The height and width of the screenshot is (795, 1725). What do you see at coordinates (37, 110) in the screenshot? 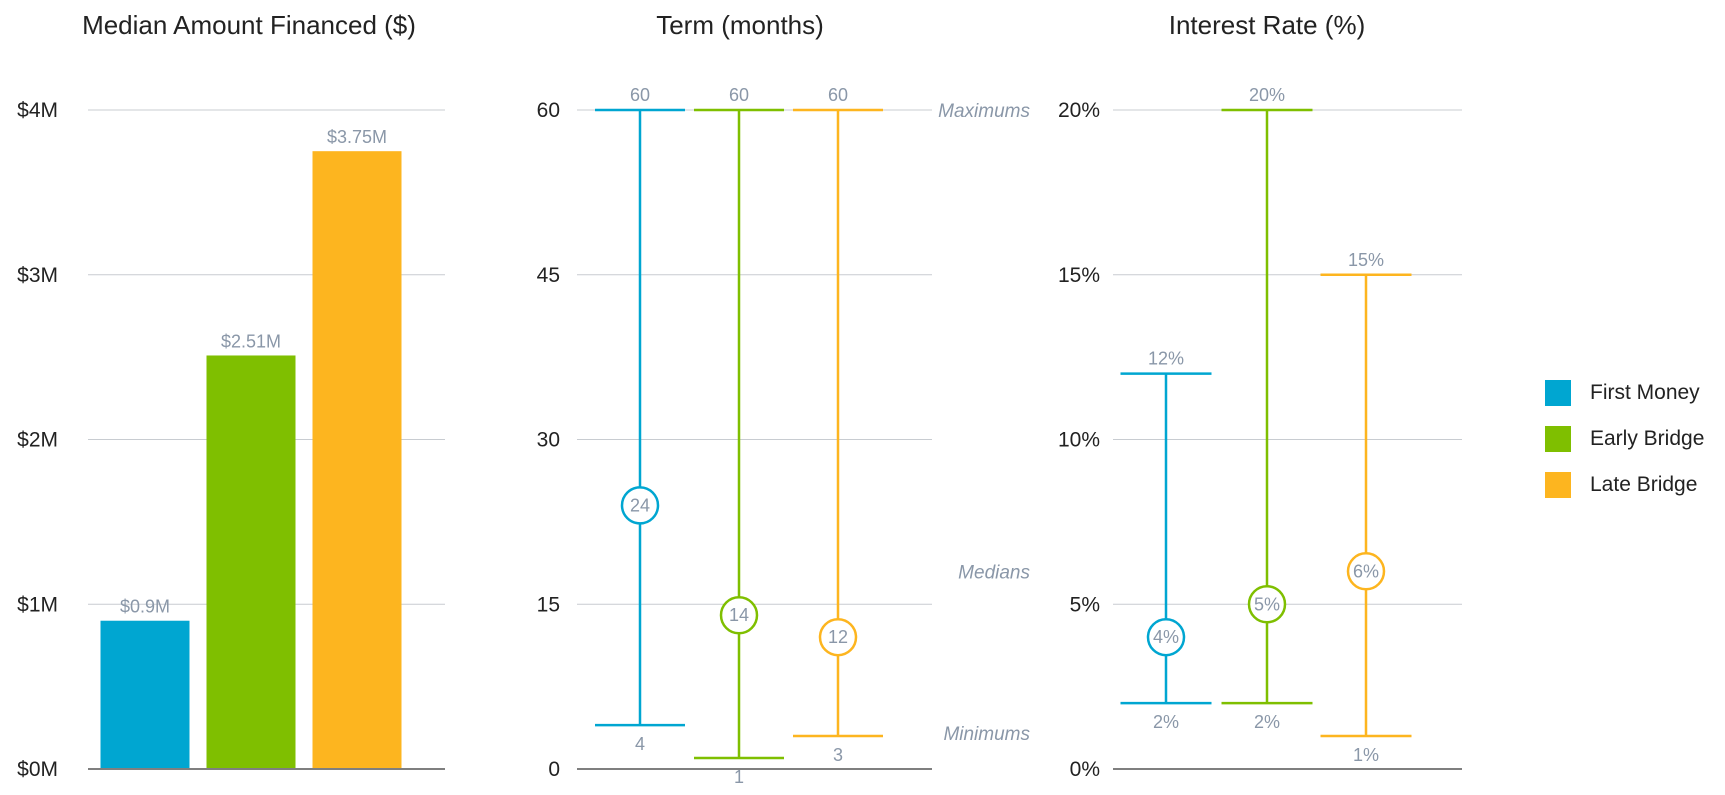
I see `y-tick-label: $4M` at bounding box center [37, 110].